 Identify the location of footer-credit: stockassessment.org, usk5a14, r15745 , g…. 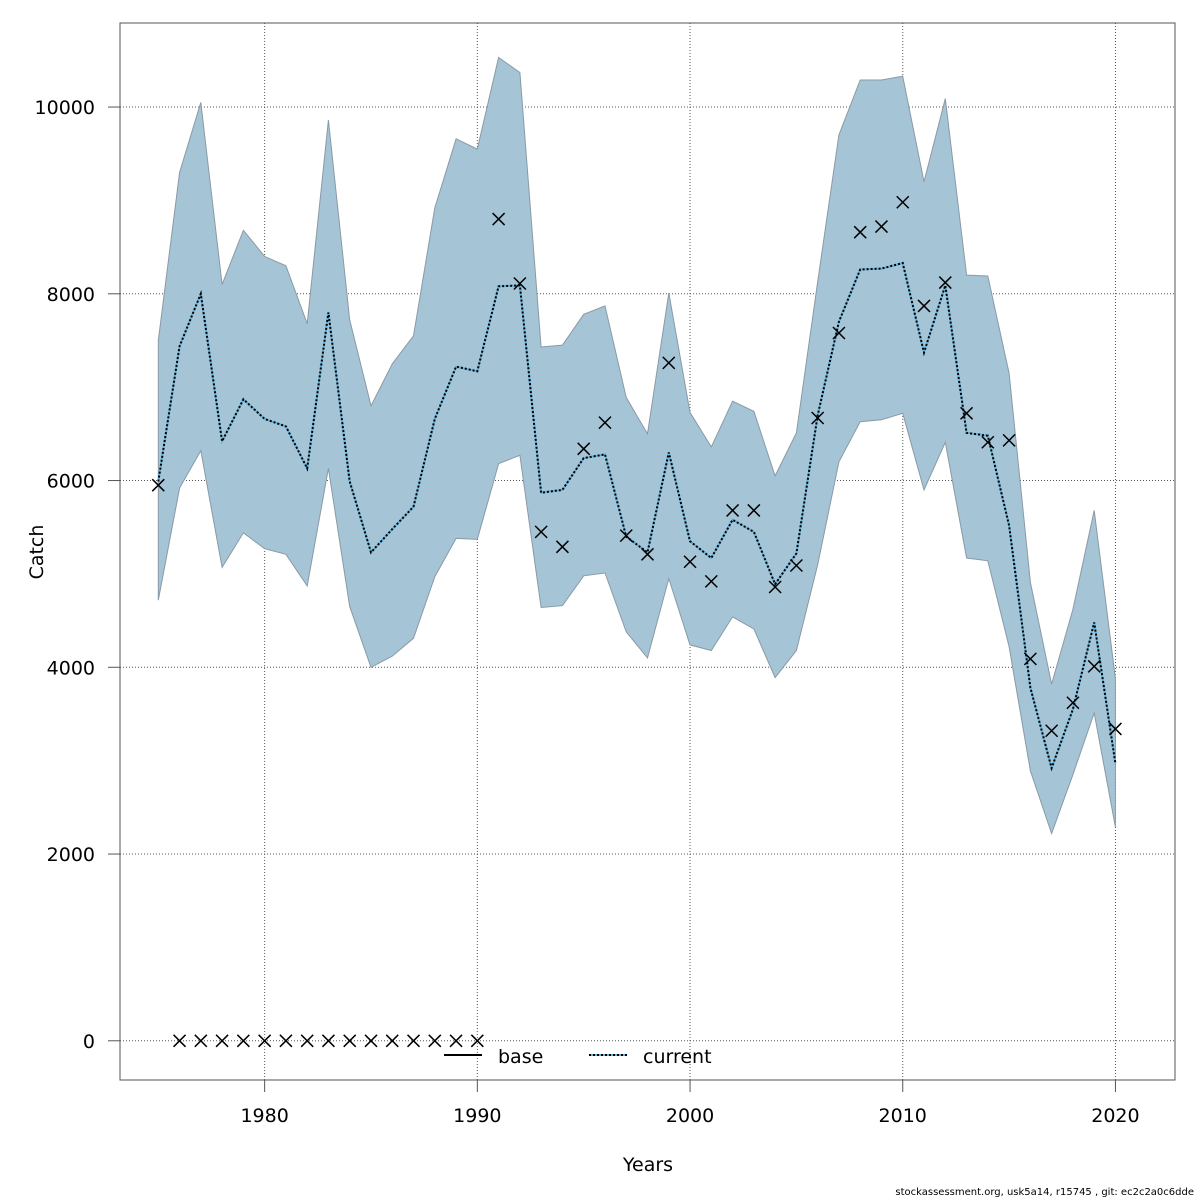
(1044, 1192).